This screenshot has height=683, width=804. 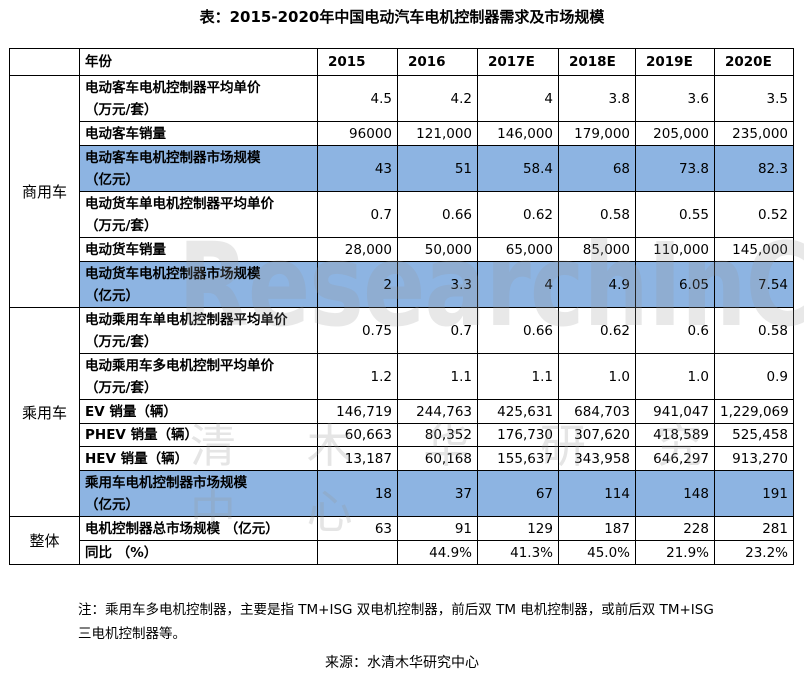 What do you see at coordinates (675, 214) in the screenshot?
I see `value-cell: 0.55` at bounding box center [675, 214].